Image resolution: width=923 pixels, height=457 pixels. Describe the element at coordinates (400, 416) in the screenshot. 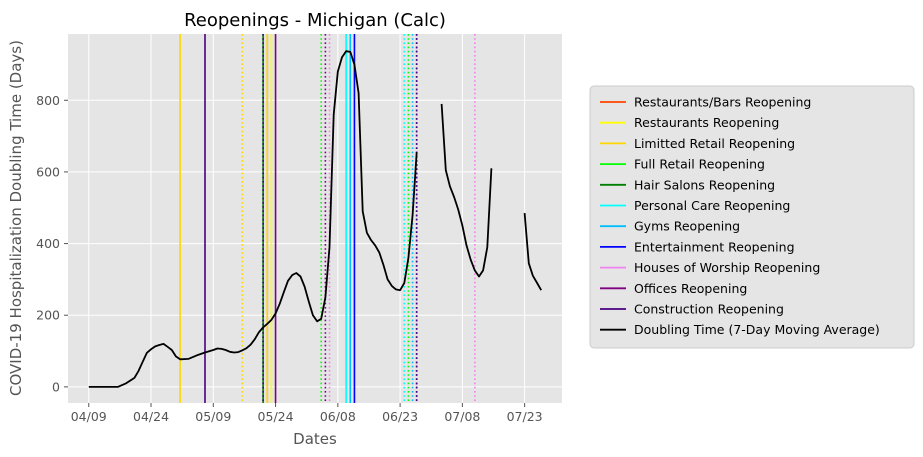

I see `x-tick-label: 06/23` at that location.